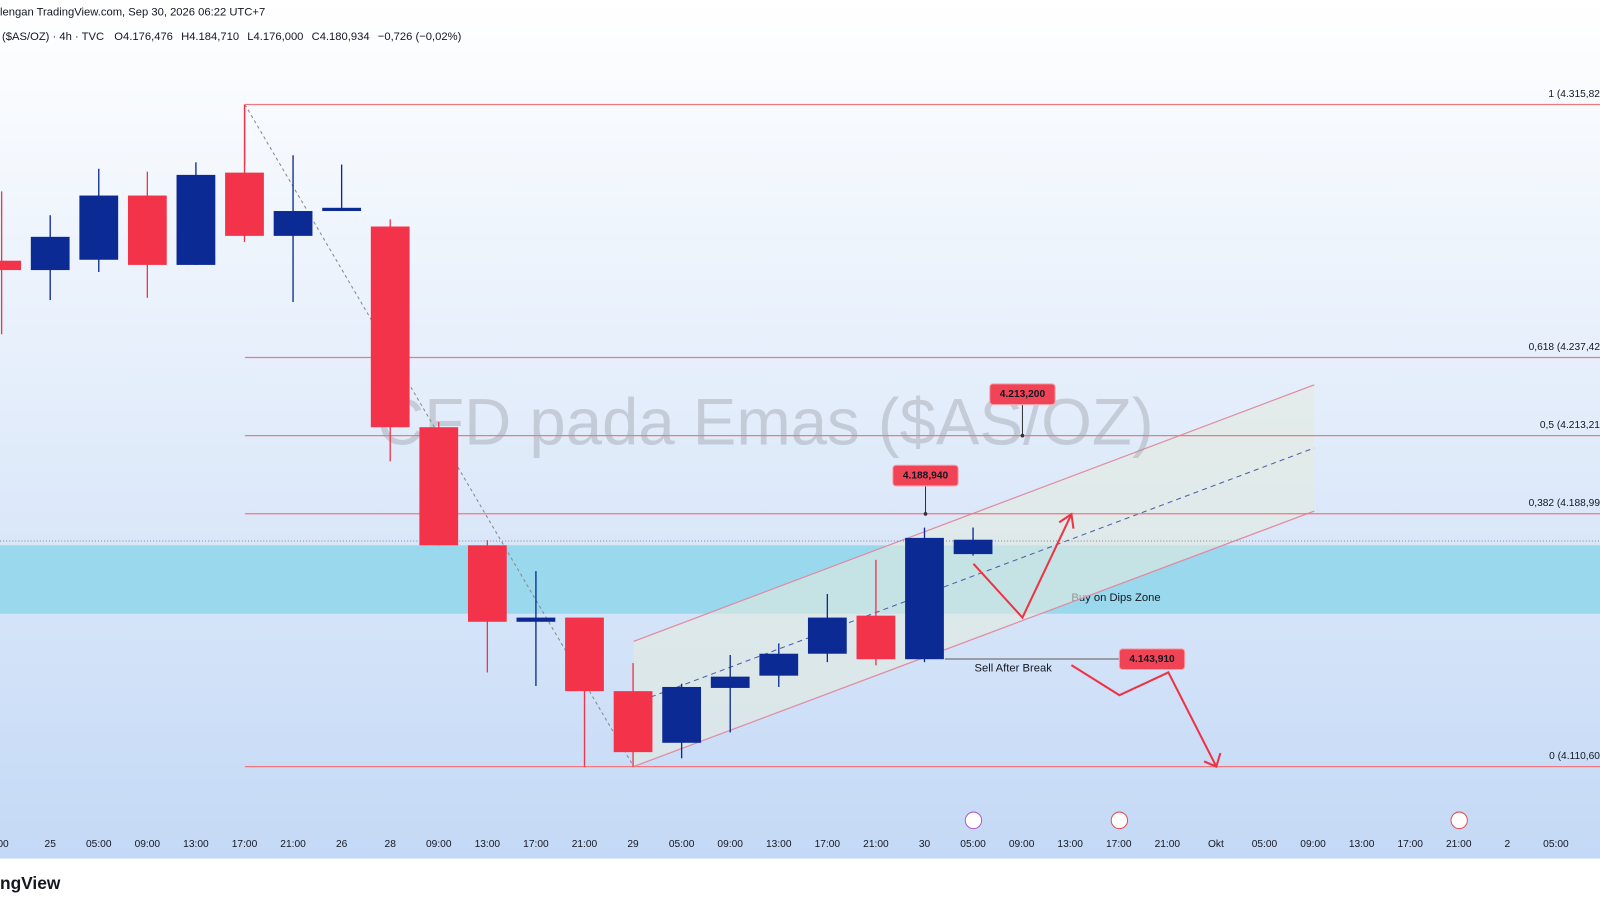 Image resolution: width=1600 pixels, height=900 pixels. Describe the element at coordinates (275, 37) in the screenshot. I see `ohlc-value: L4.176,000` at that location.